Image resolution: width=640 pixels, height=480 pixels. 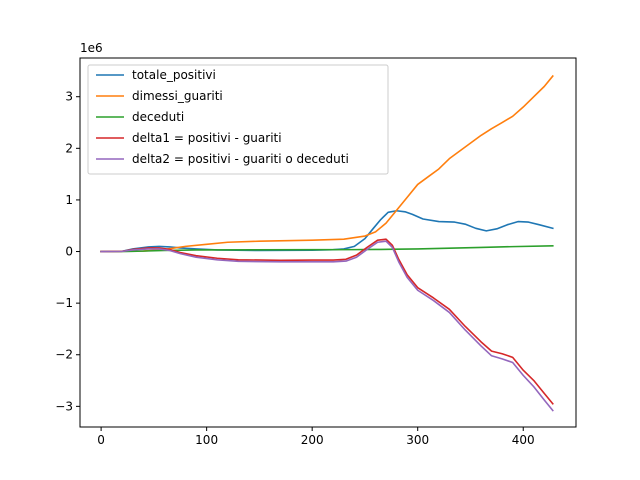 I want to click on x-tick-label: 0, so click(x=101, y=440).